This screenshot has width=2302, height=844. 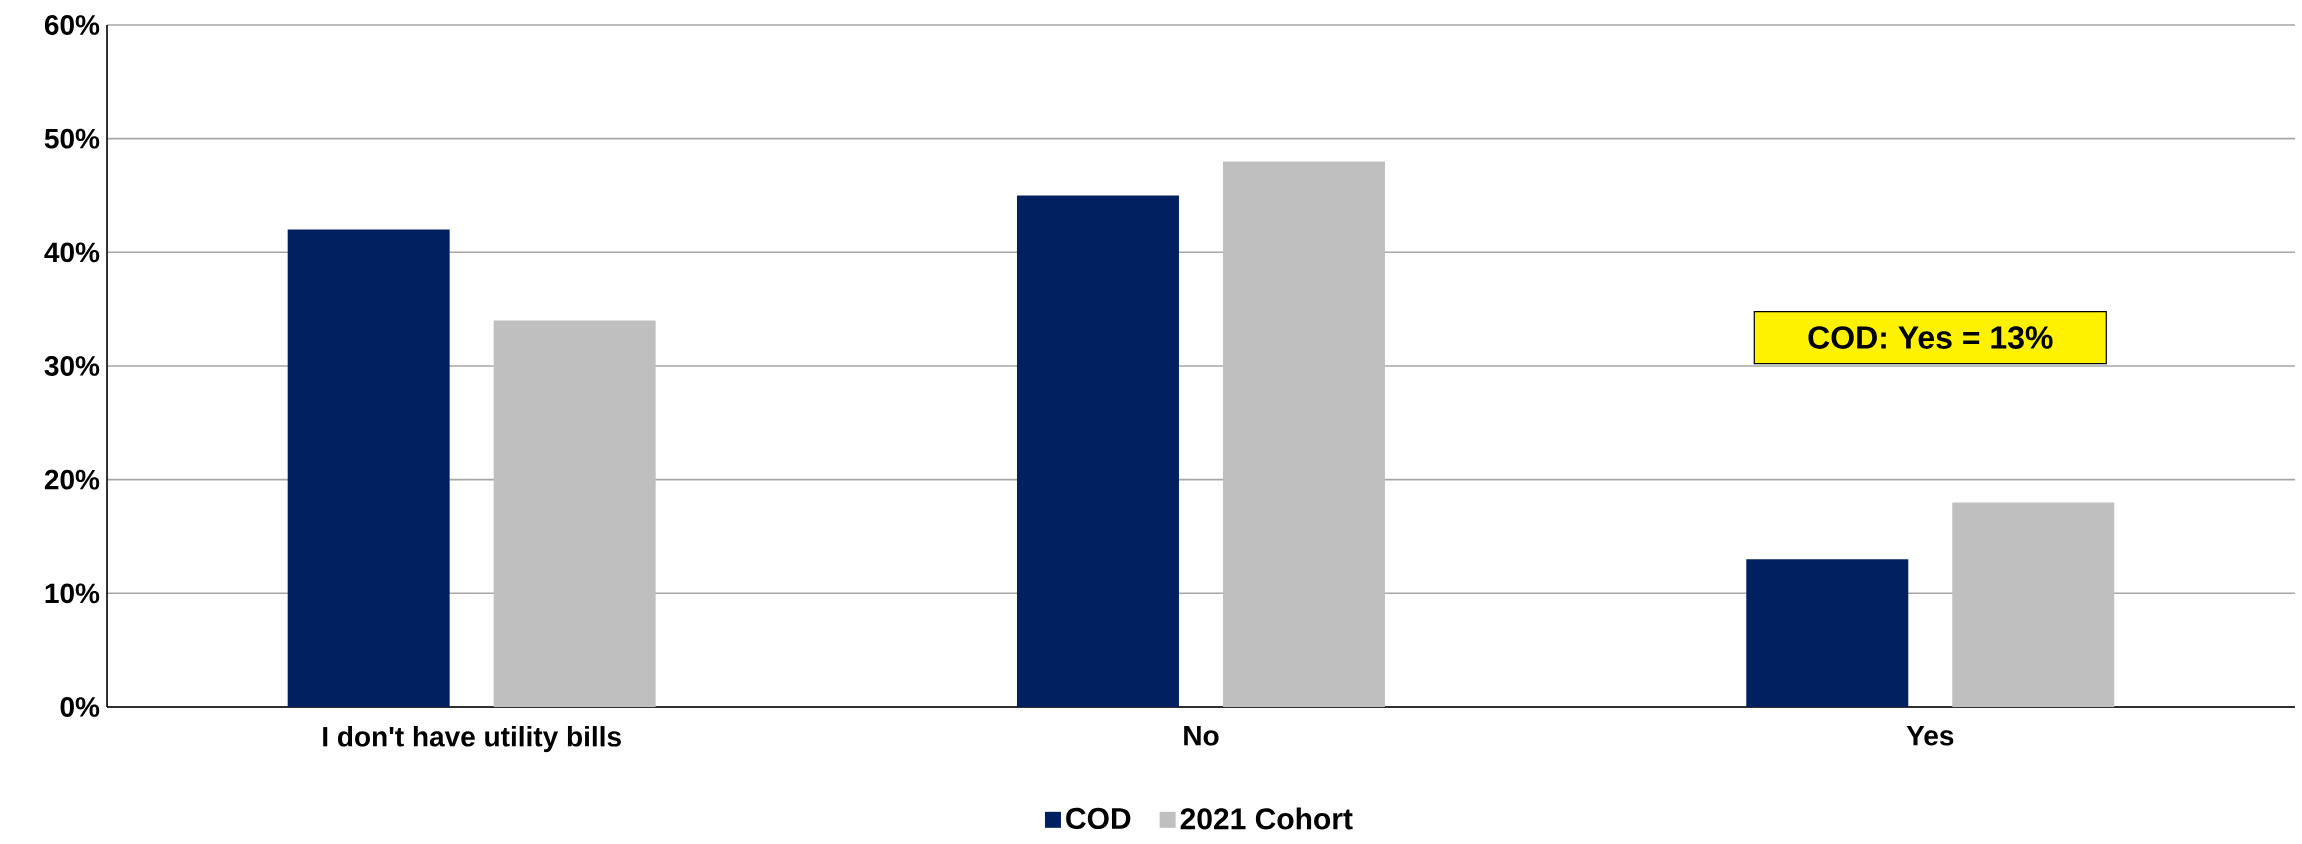 I want to click on y-tick-label: 10%, so click(x=72, y=593).